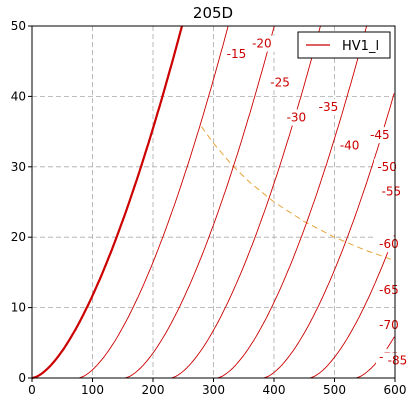 The width and height of the screenshot is (416, 403). I want to click on legend-entry: HV1_l, so click(360, 46).